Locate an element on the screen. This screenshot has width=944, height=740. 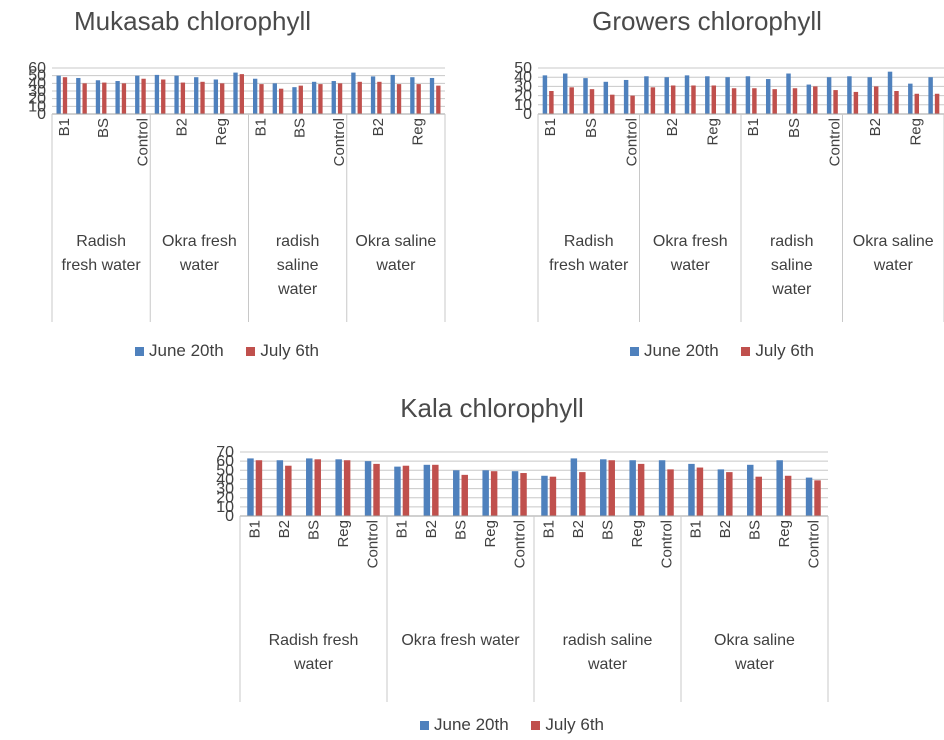
group-label-line: saline is located at coordinates (792, 265).